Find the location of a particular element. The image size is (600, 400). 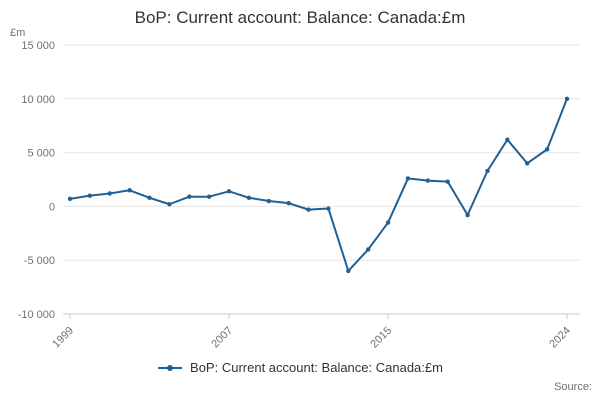

y-axis-unit-label: £m is located at coordinates (18, 33).